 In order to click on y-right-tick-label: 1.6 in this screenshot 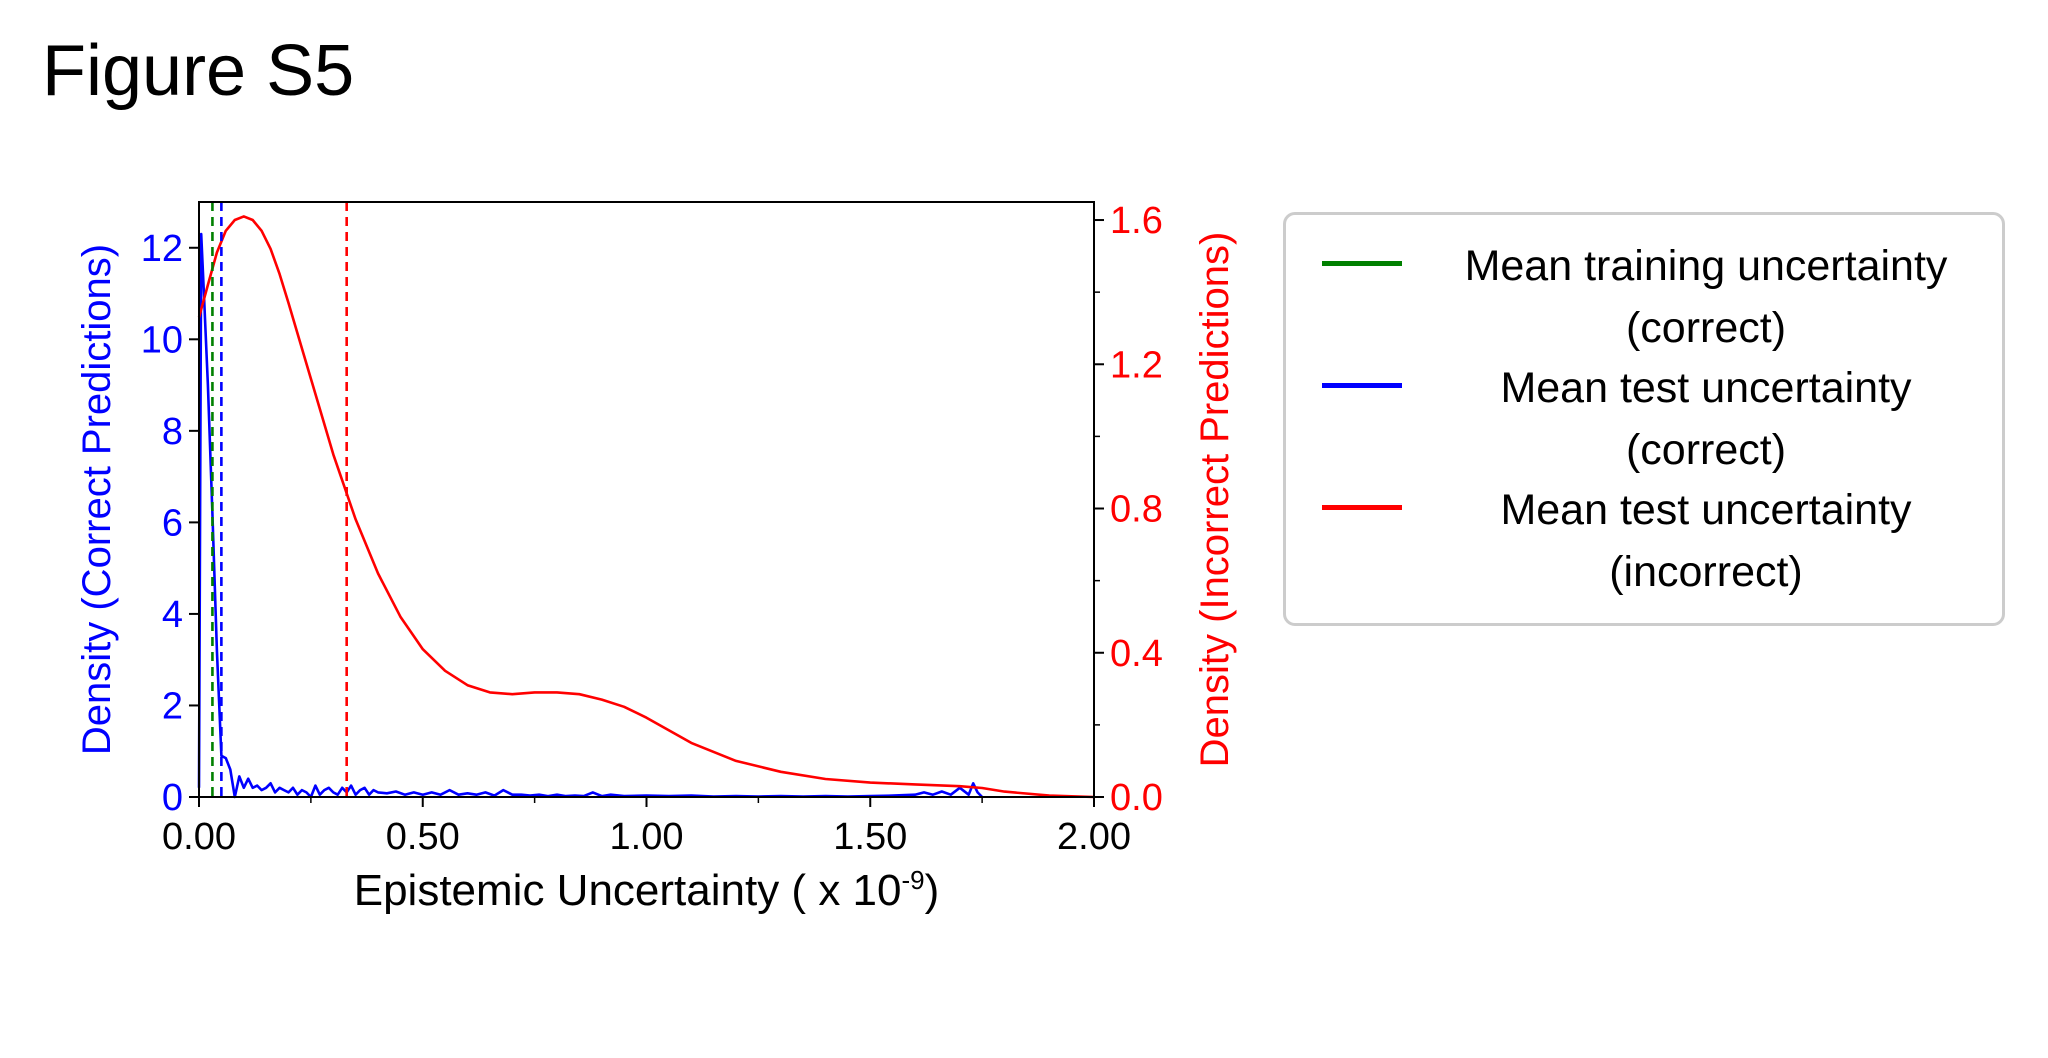, I will do `click(1136, 221)`.